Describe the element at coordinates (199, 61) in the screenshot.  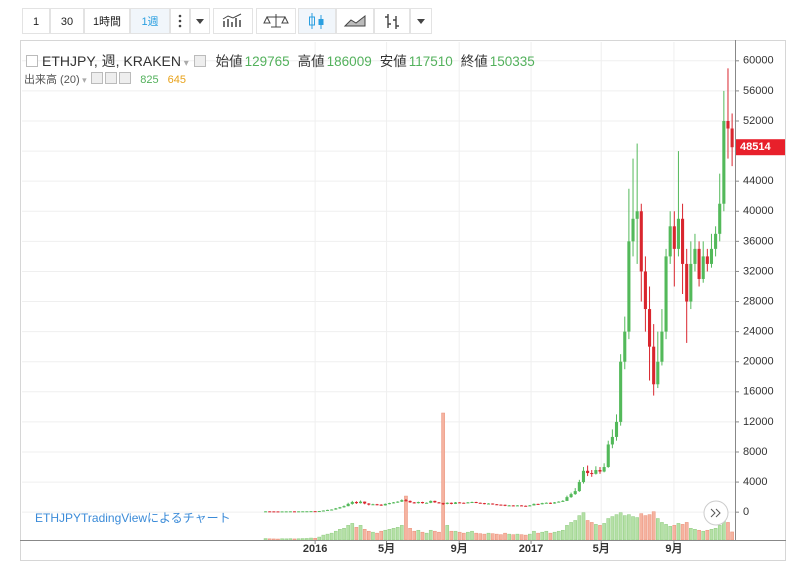
I see `settings-icon` at that location.